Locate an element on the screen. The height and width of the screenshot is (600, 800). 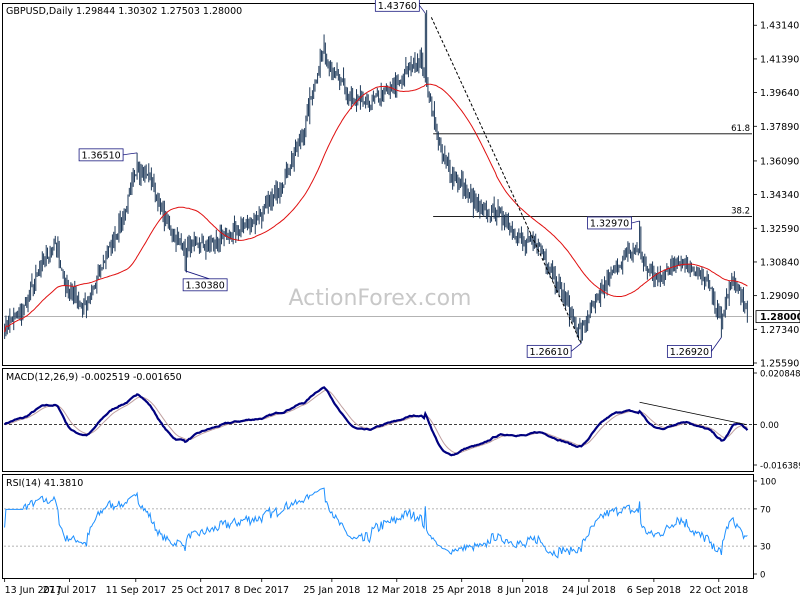
time-tick-label: 13 Jun 2017 is located at coordinates (33, 590).